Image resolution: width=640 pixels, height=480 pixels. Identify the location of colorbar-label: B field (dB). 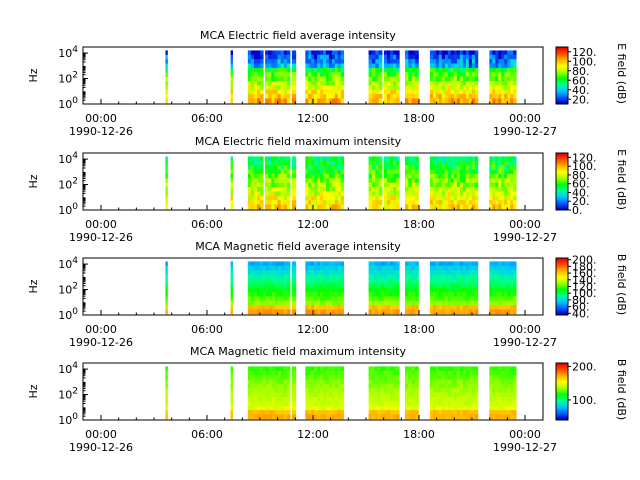
(621, 284).